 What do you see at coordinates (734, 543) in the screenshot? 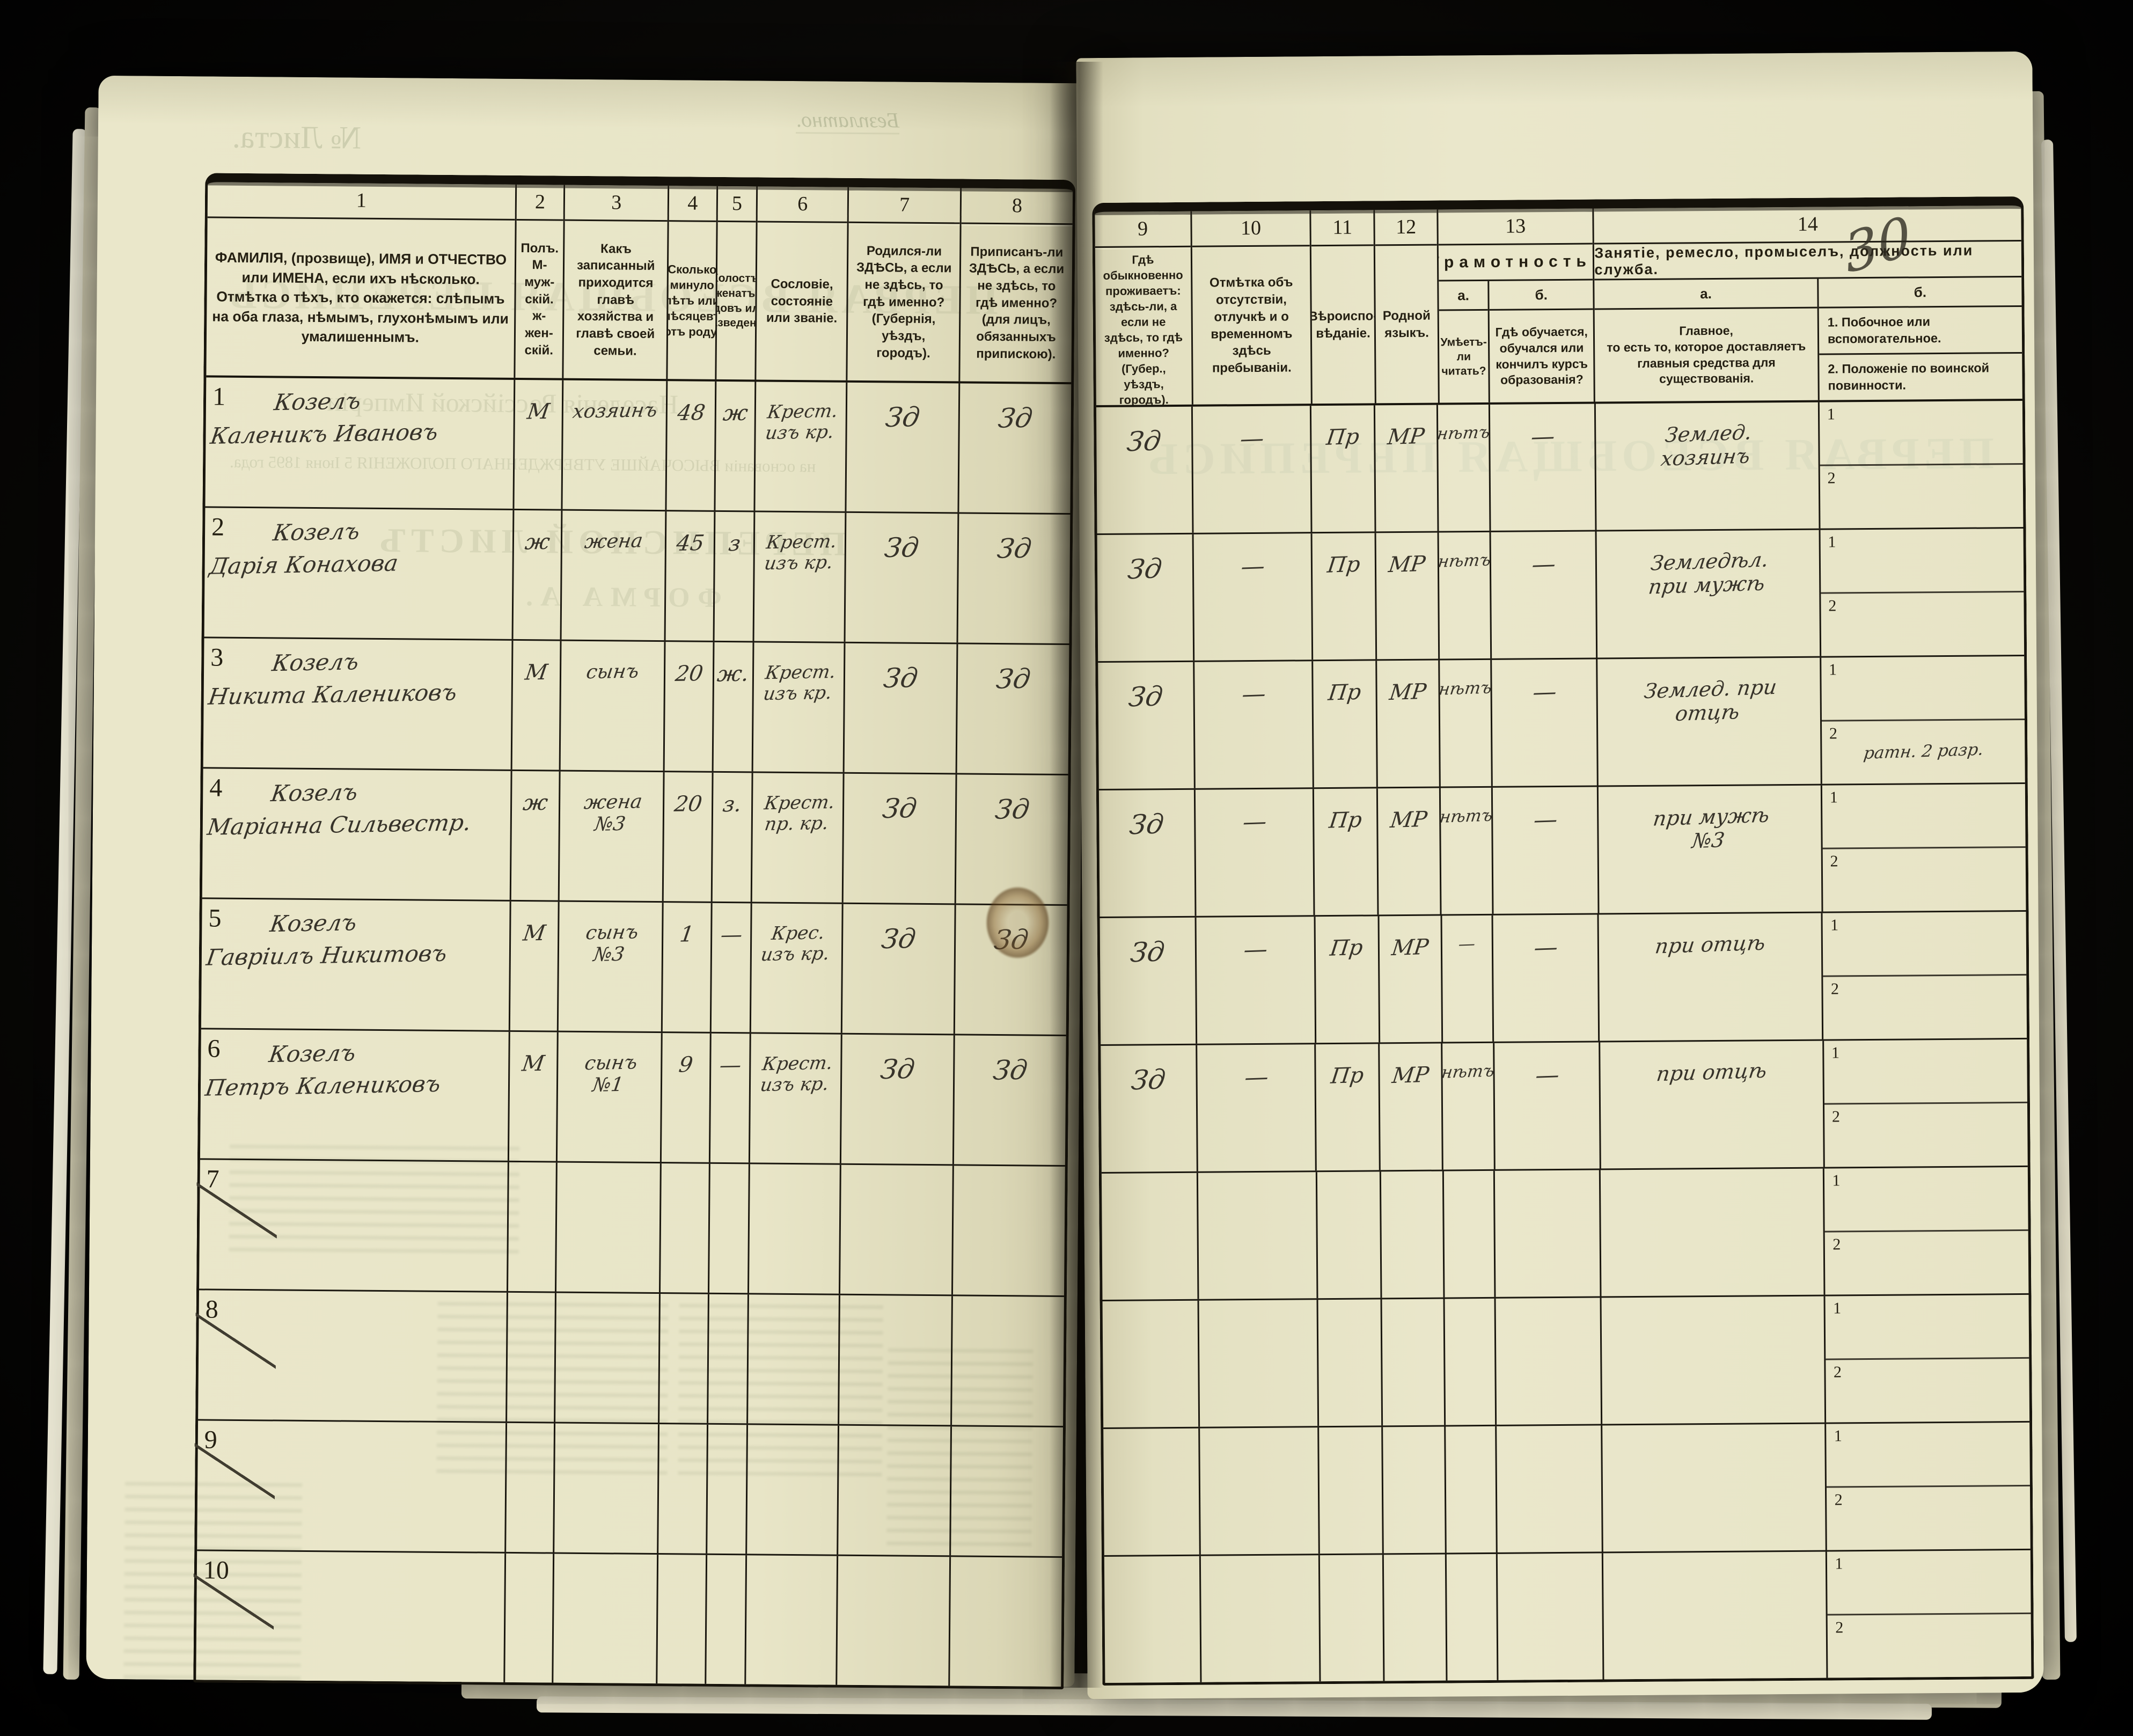
I see `marital-entry: з` at bounding box center [734, 543].